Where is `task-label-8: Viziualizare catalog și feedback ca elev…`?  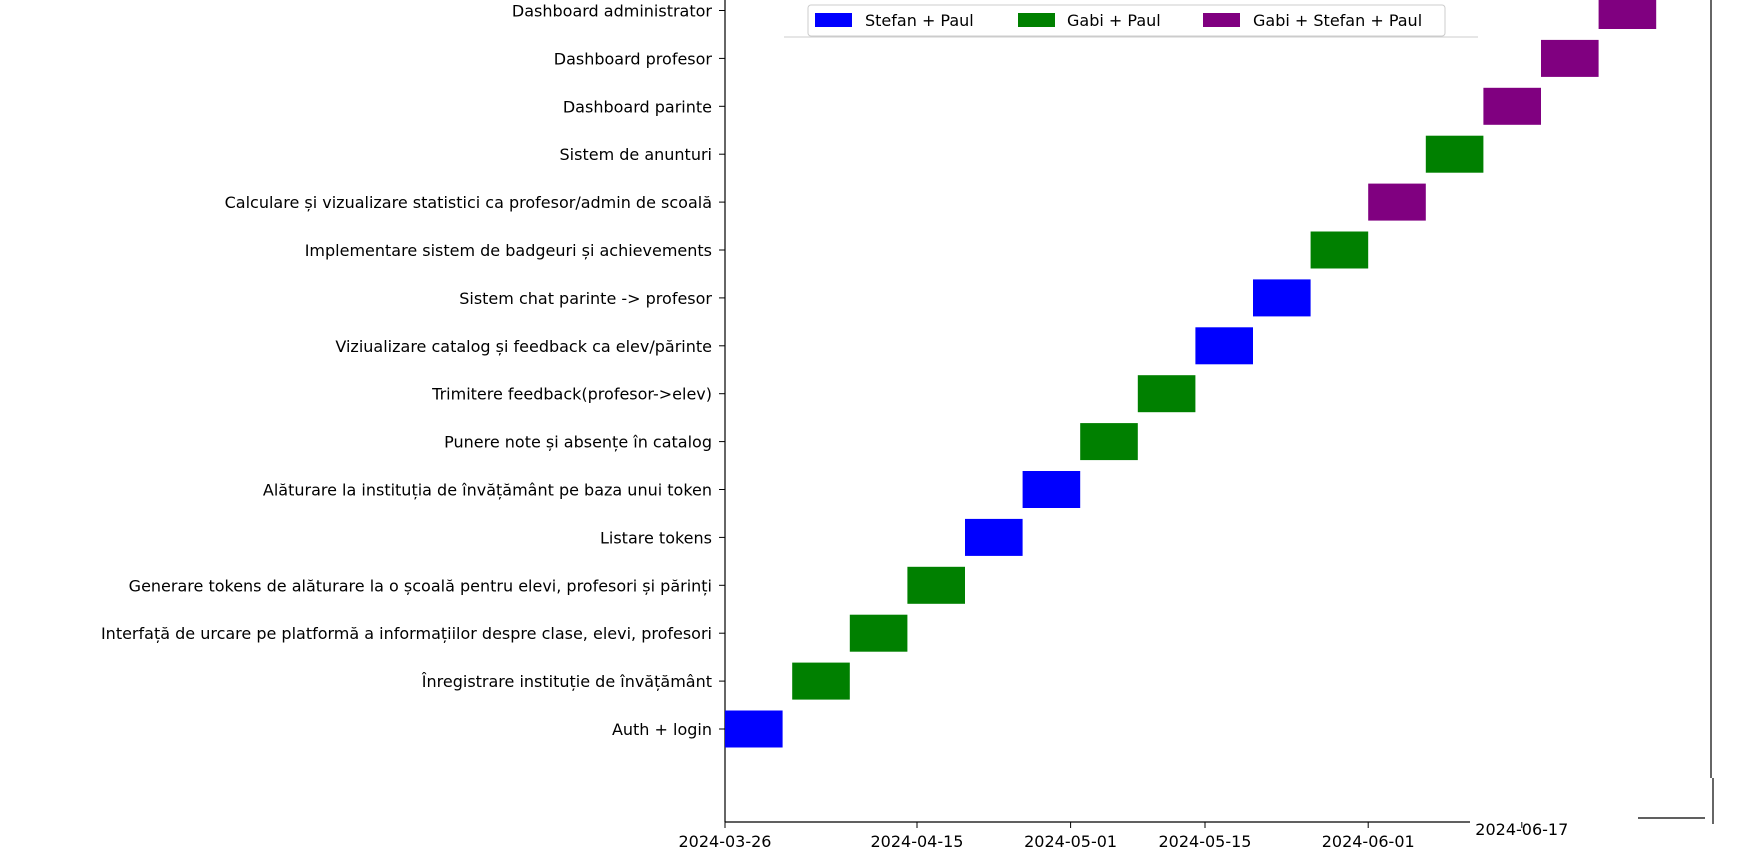
task-label-8: Viziualizare catalog și feedback ca elev… is located at coordinates (523, 346).